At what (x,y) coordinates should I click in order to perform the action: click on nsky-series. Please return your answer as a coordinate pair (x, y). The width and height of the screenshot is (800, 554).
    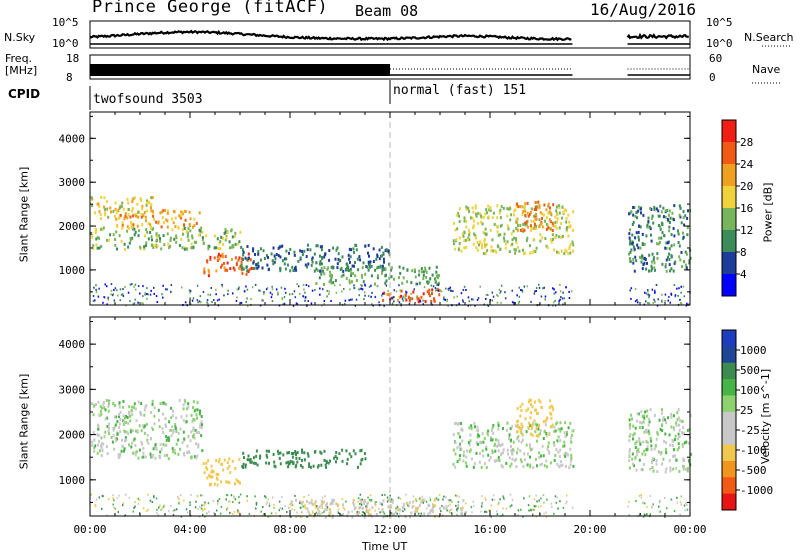
    Looking at the image, I should click on (330, 35).